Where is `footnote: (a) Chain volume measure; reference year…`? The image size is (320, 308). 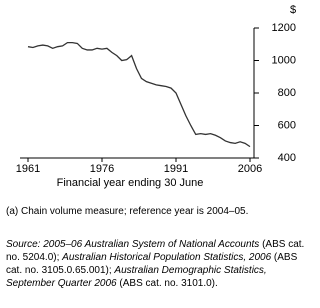 footnote: (a) Chain volume measure; reference year… is located at coordinates (127, 211).